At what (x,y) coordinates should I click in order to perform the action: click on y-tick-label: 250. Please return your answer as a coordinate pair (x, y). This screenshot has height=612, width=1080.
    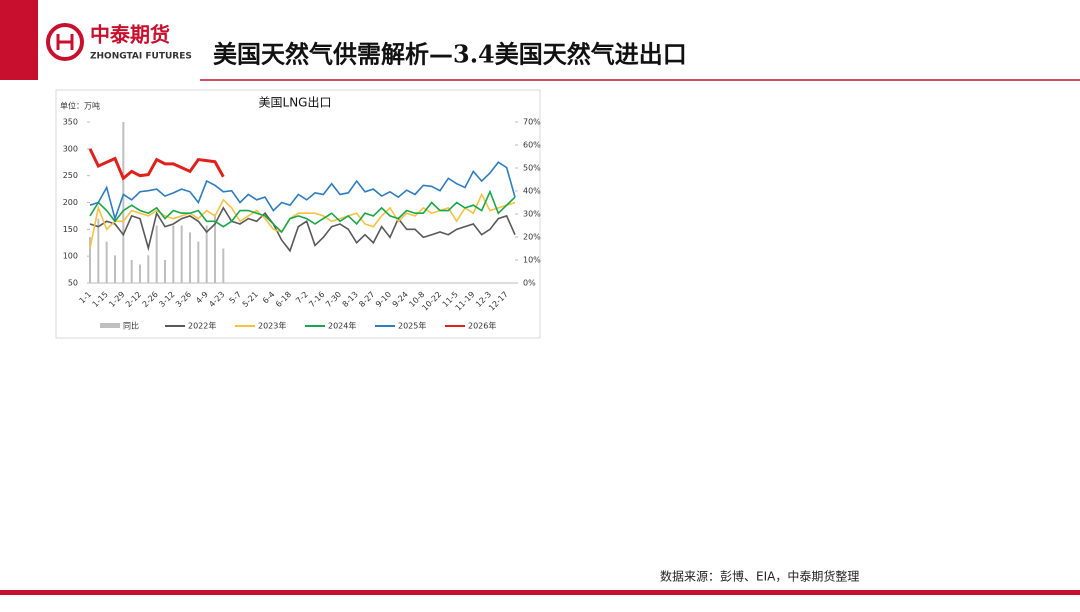
    Looking at the image, I should click on (70, 175).